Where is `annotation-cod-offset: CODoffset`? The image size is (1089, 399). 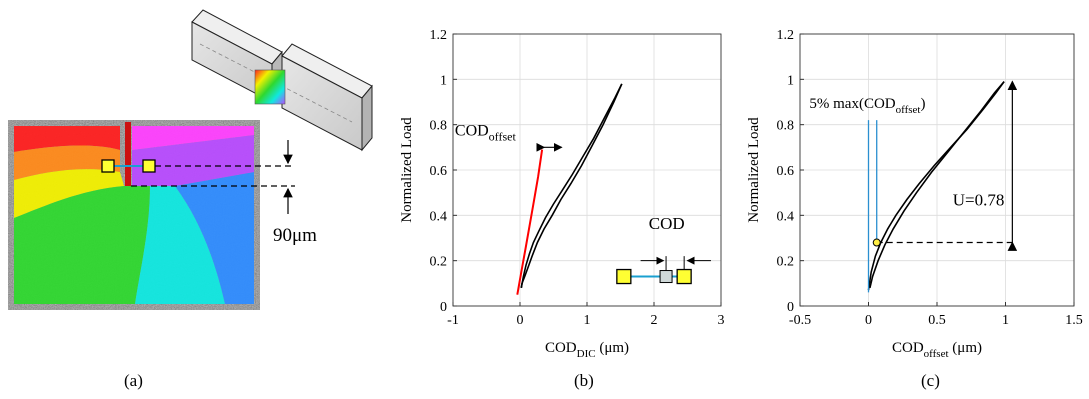
annotation-cod-offset: CODoffset is located at coordinates (486, 132).